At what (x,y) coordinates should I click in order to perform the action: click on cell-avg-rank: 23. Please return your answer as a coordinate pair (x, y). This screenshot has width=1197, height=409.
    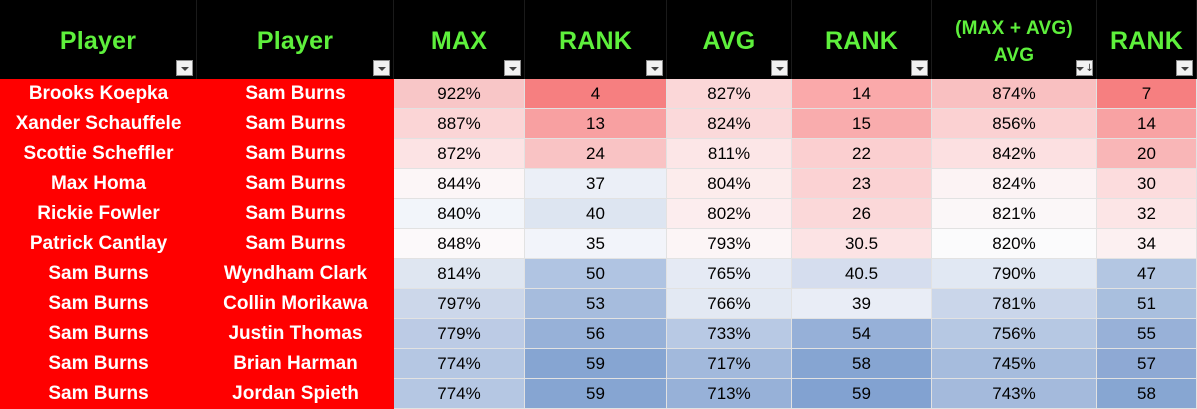
    Looking at the image, I should click on (862, 184).